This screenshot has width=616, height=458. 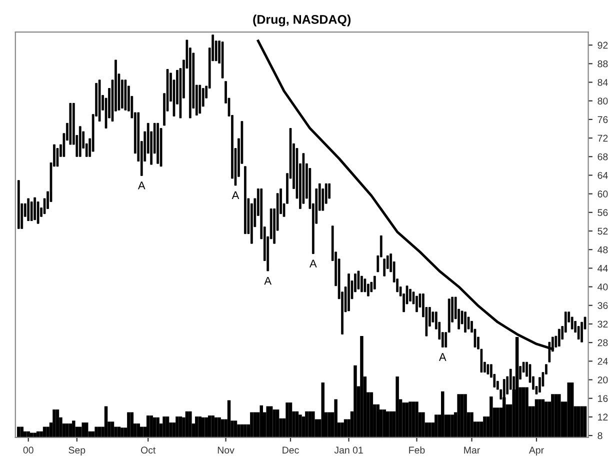 I want to click on x-tick-label: Feb, so click(x=417, y=450).